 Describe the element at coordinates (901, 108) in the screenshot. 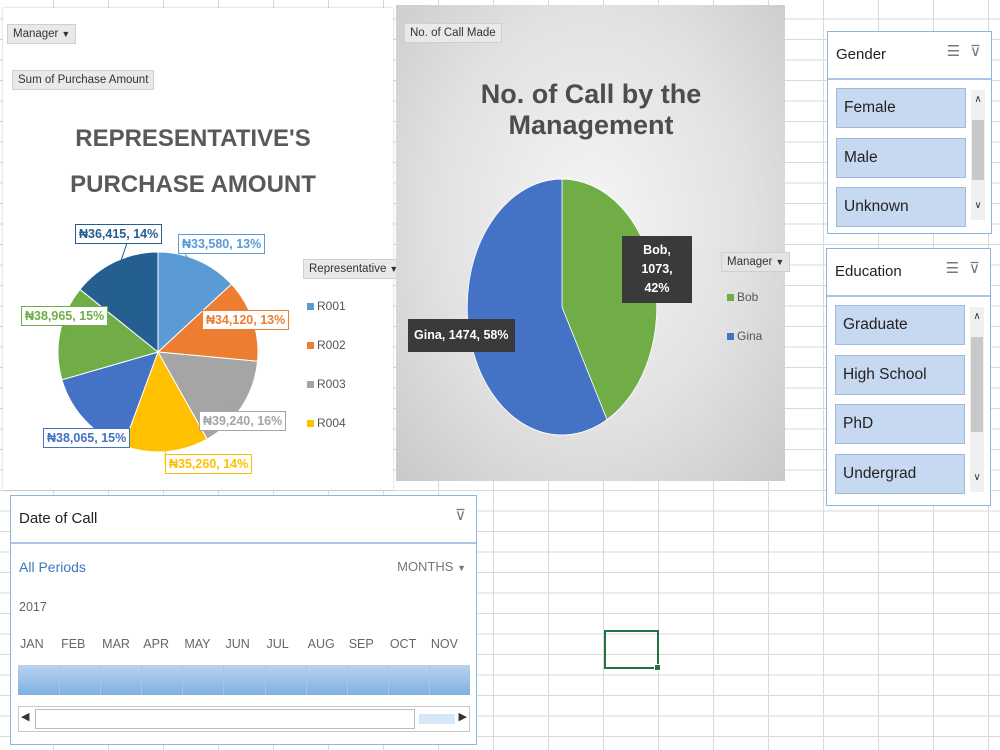

I see `gender-item-female: Female` at that location.